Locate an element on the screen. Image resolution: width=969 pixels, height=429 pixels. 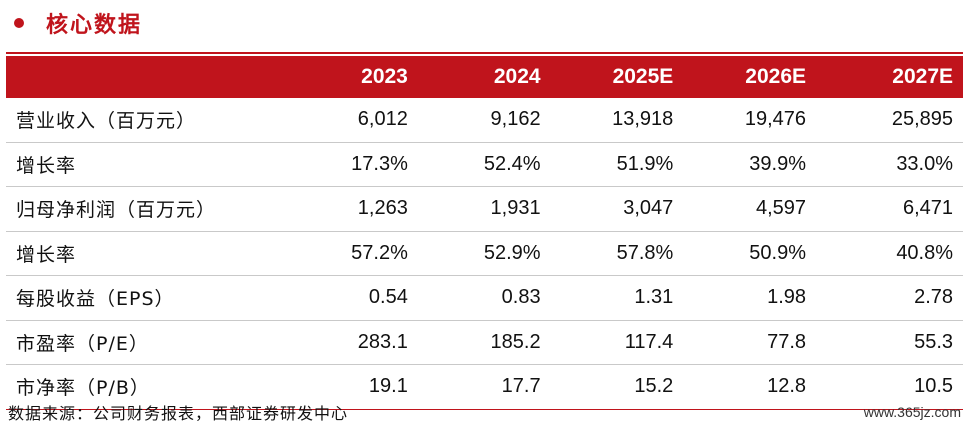
table-cell: 13,918 is located at coordinates (643, 119).